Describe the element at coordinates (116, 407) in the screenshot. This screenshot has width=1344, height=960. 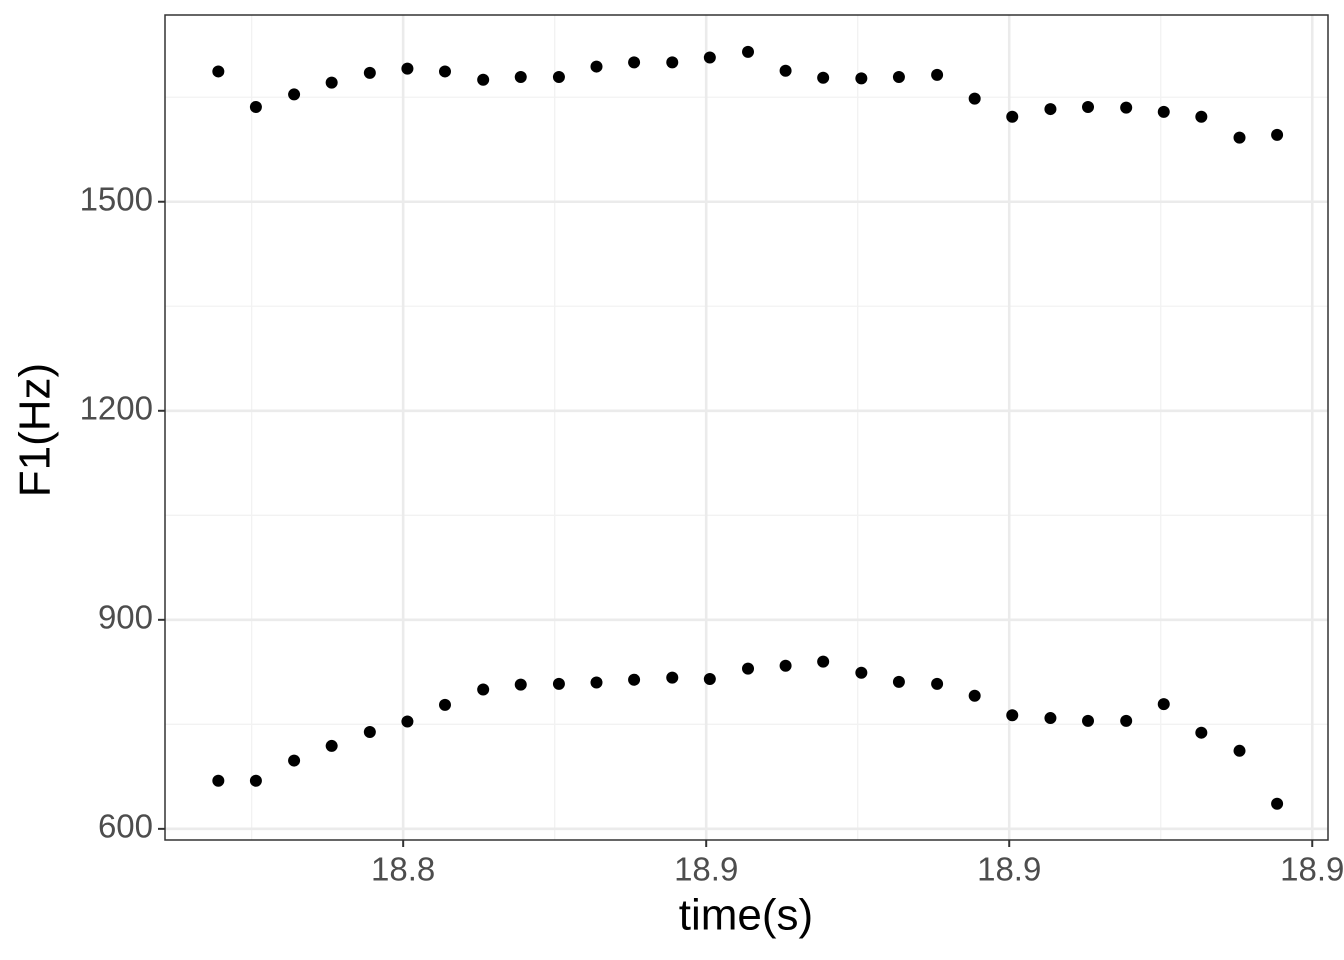
I see `y-tick-label: 1200` at that location.